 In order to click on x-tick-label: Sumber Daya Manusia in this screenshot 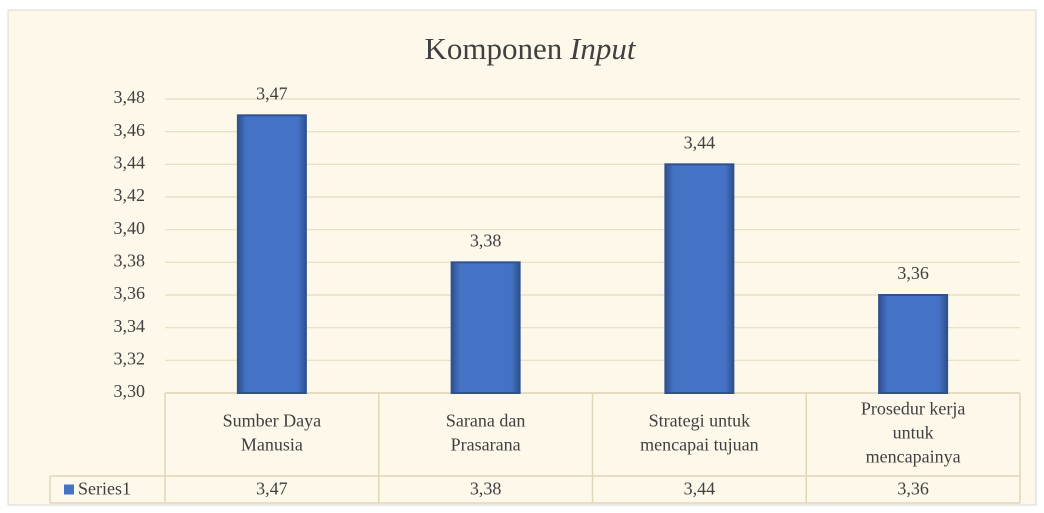, I will do `click(272, 433)`.